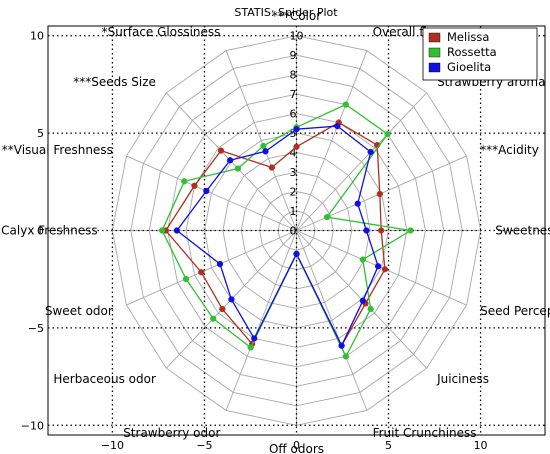 The width and height of the screenshot is (550, 454). What do you see at coordinates (171, 433) in the screenshot?
I see `attribute-label: Strawberry odor` at bounding box center [171, 433].